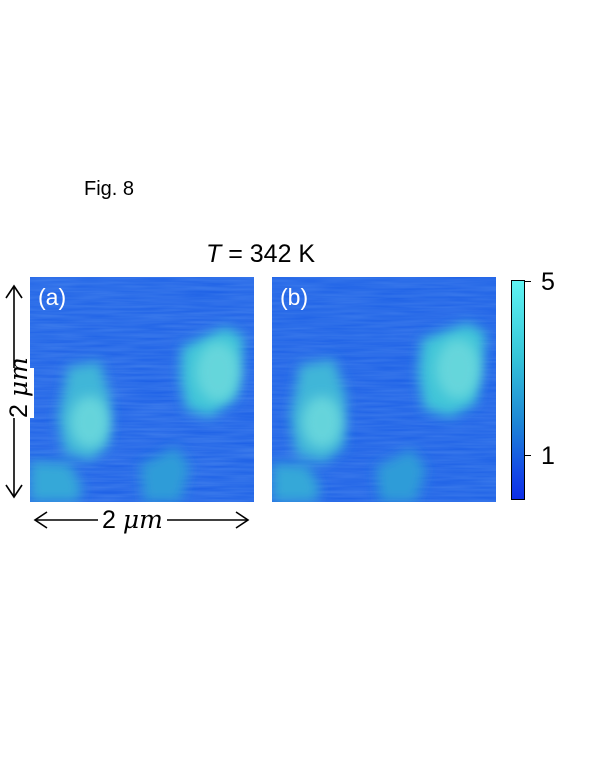 This screenshot has width=589, height=767. Describe the element at coordinates (142, 519) in the screenshot. I see `horizontal-scale-unit: μm` at that location.